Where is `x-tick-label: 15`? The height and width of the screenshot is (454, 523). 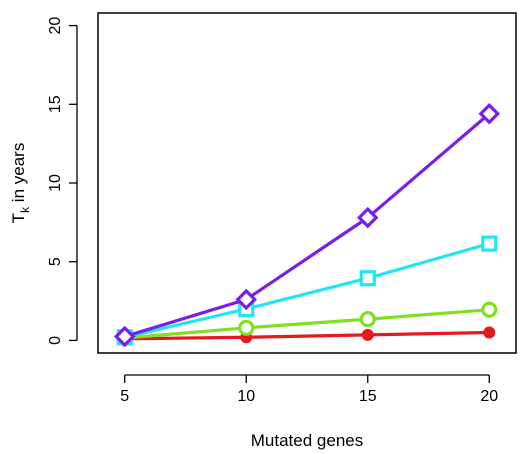 x-tick-label: 15 is located at coordinates (368, 396).